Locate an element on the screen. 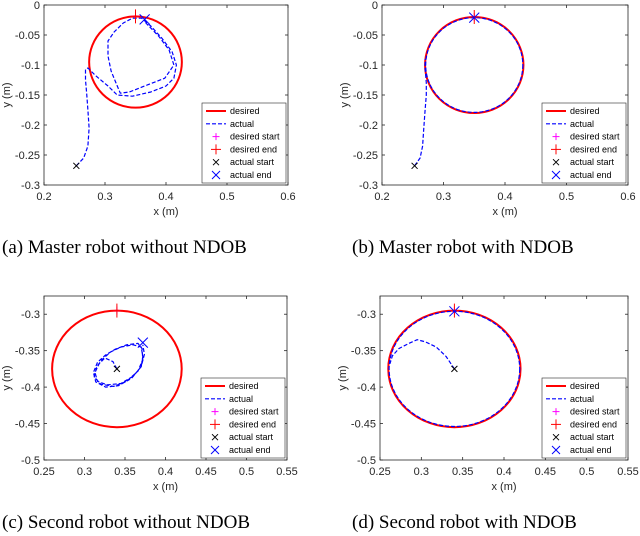  subfigure-caption: (b) Master robot with NDOB is located at coordinates (463, 247).